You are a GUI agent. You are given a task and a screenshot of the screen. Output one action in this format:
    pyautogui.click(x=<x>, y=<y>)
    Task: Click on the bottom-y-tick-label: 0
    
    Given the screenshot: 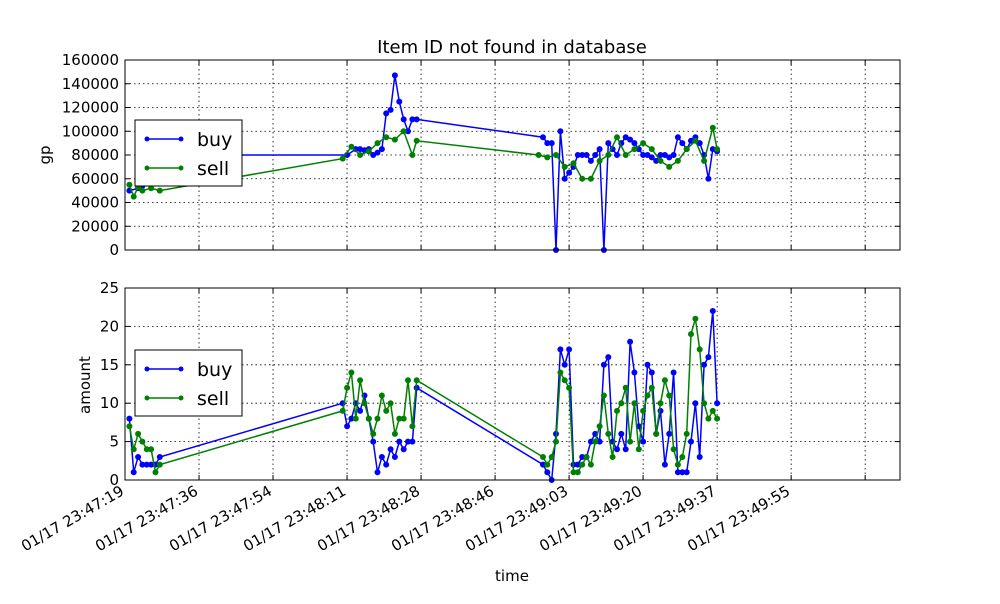 What is the action you would take?
    pyautogui.click(x=114, y=480)
    